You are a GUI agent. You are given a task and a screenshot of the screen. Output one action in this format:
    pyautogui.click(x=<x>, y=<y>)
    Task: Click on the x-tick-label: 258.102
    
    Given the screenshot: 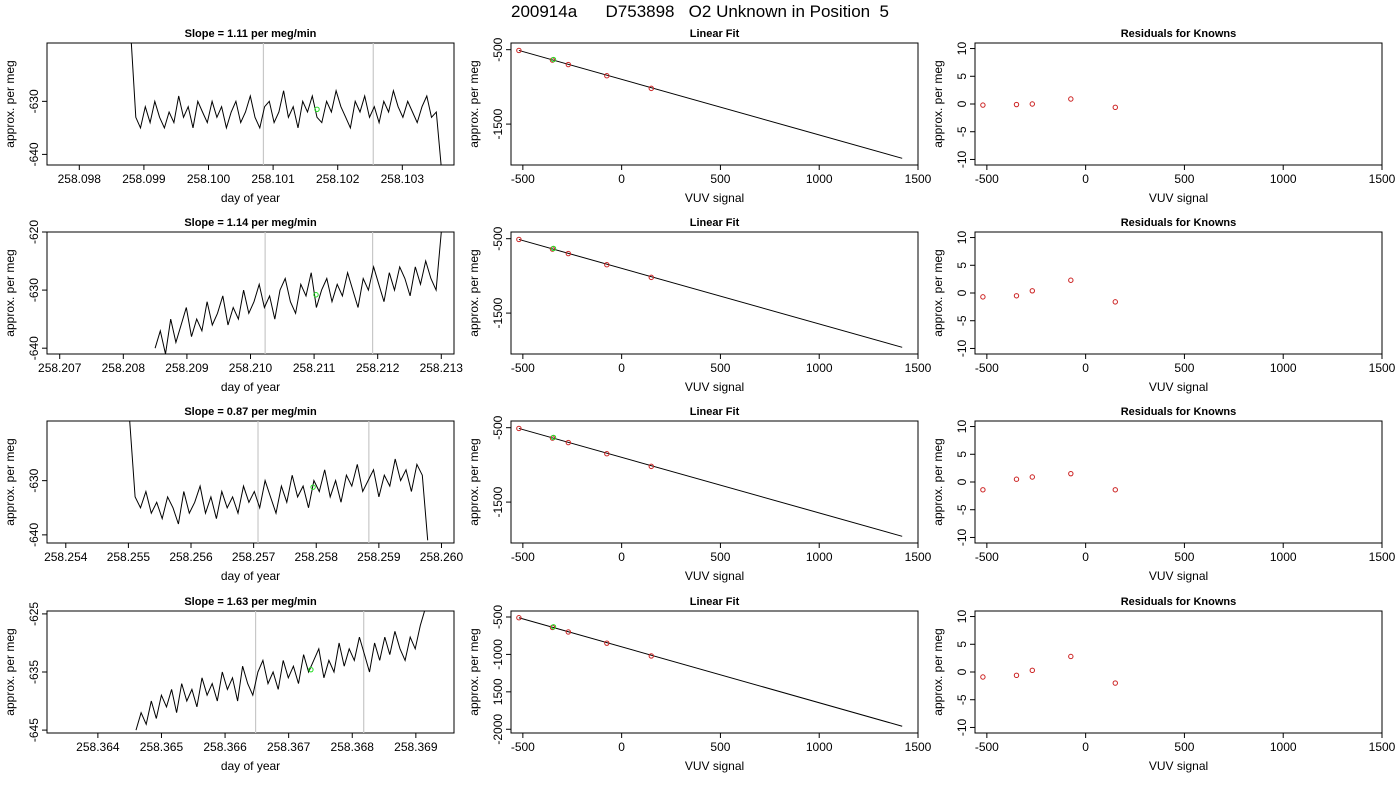 What is the action you would take?
    pyautogui.click(x=338, y=179)
    